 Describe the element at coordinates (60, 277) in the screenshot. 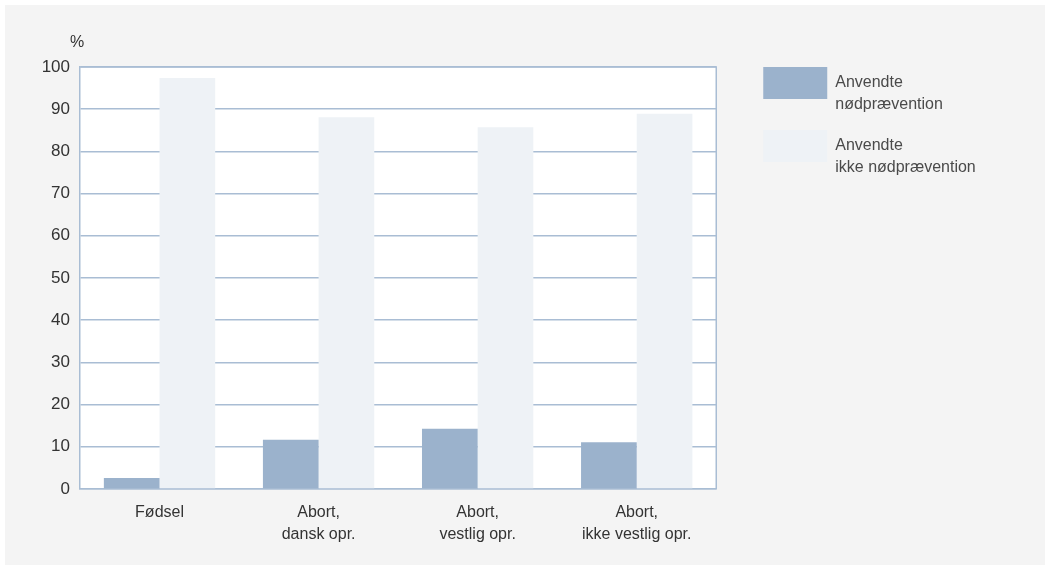

I see `y-tick-label: 50` at that location.